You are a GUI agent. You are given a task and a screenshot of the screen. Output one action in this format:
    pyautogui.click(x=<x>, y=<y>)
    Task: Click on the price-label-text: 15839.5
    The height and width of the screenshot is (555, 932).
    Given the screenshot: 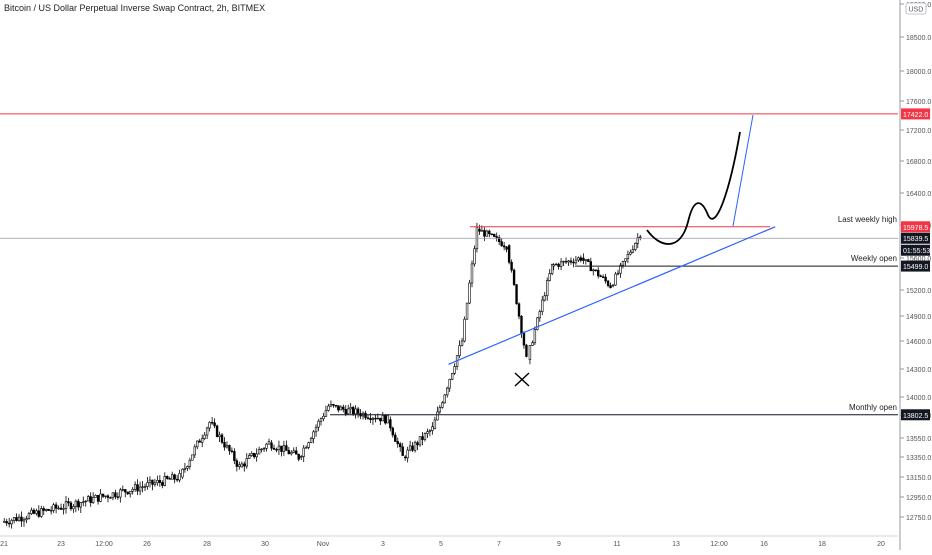 What is the action you would take?
    pyautogui.click(x=915, y=239)
    